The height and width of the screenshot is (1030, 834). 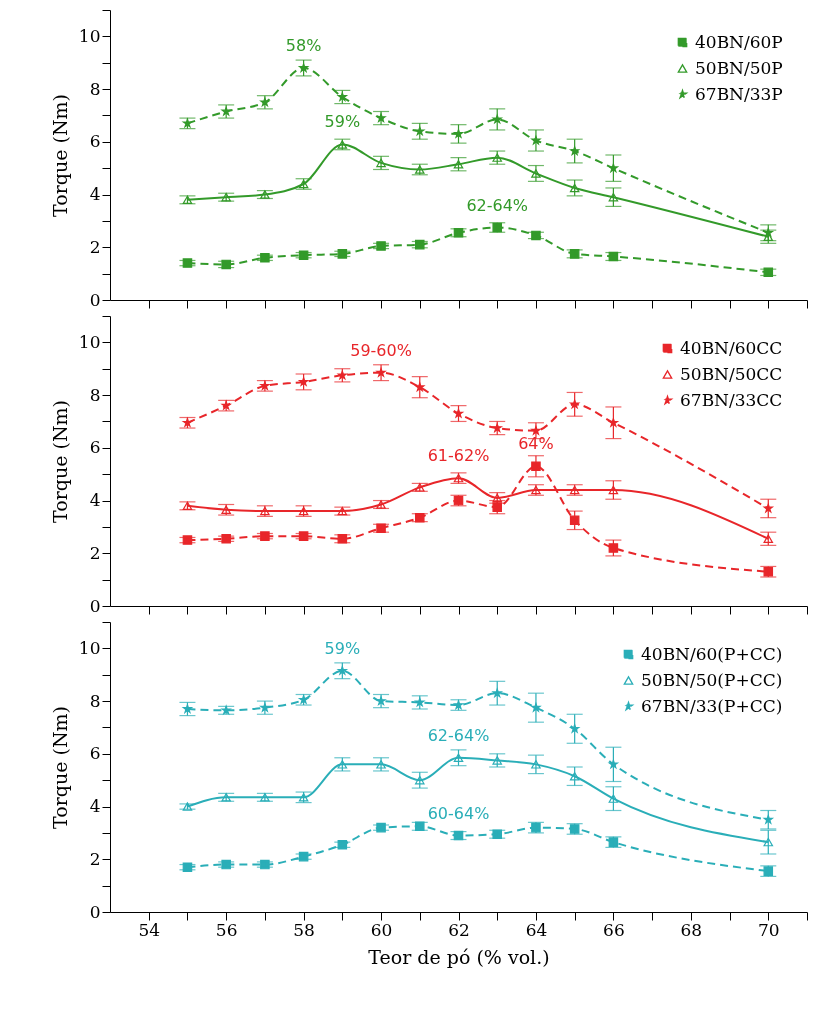 What do you see at coordinates (739, 67) in the screenshot?
I see `legend-label: 50BN/50P` at bounding box center [739, 67].